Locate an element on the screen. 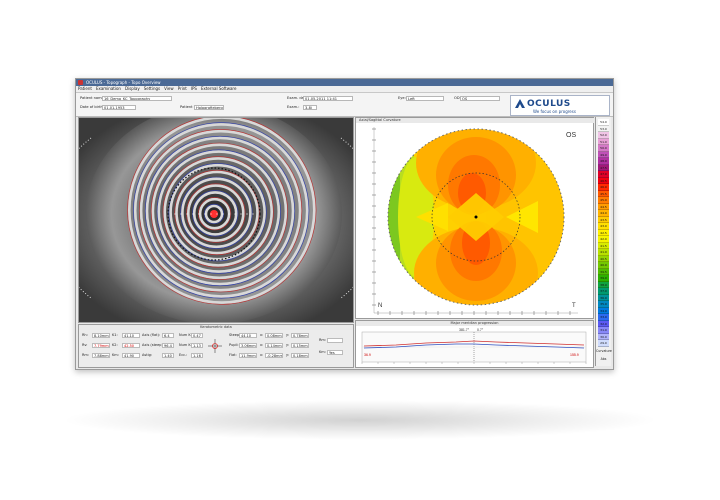 The height and width of the screenshot is (500, 720). dob-label: Date of birth: is located at coordinates (92, 107).